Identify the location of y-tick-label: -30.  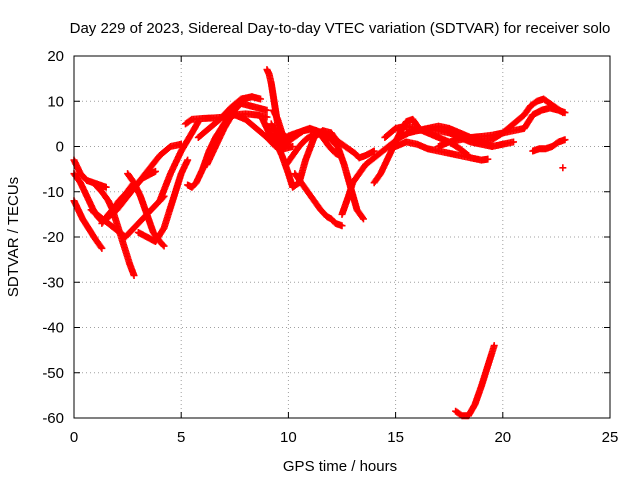
(53, 282).